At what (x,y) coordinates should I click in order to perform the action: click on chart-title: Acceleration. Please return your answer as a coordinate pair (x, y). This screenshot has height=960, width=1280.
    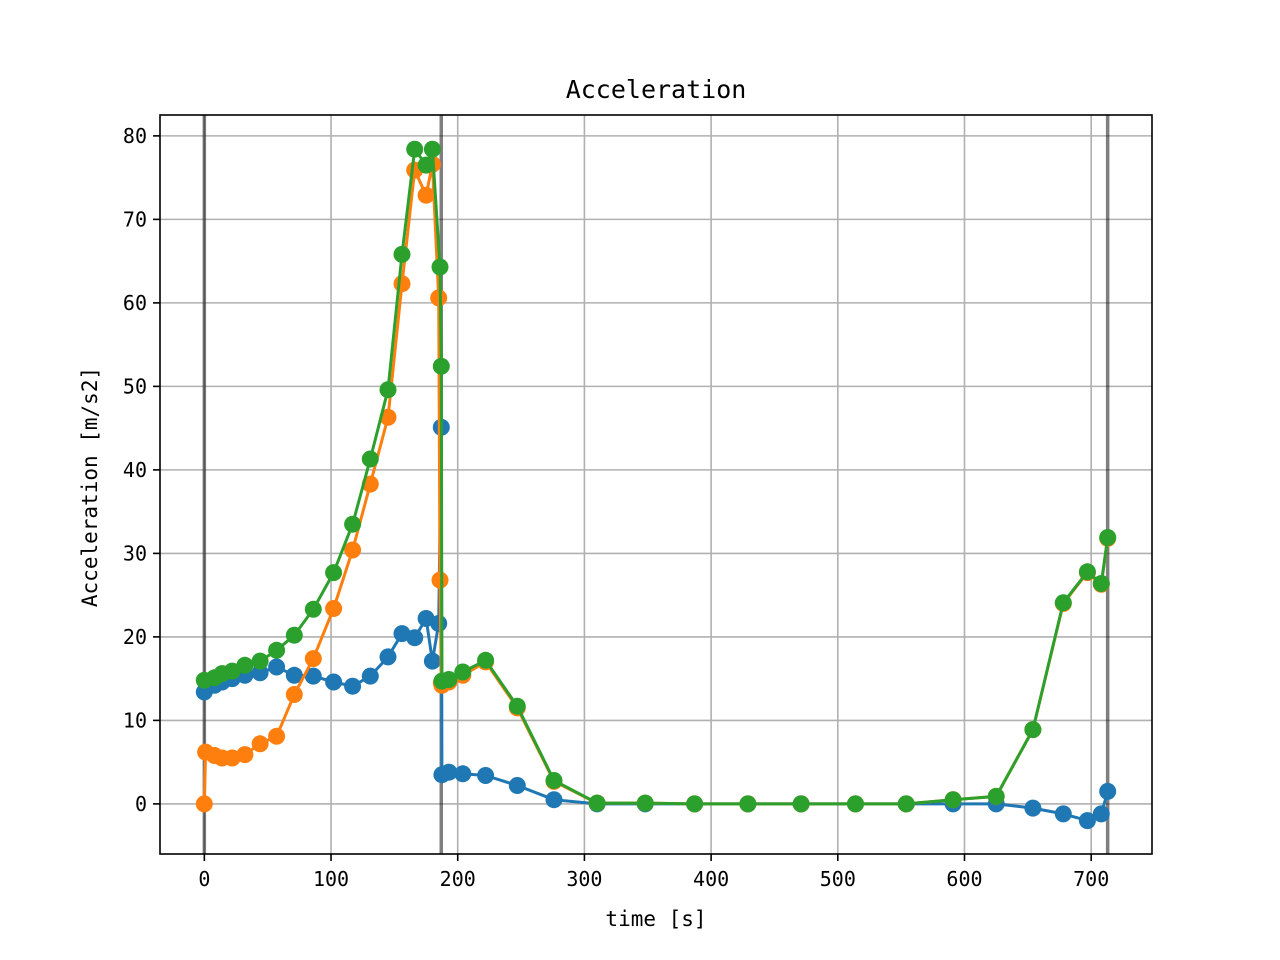
    Looking at the image, I should click on (656, 89).